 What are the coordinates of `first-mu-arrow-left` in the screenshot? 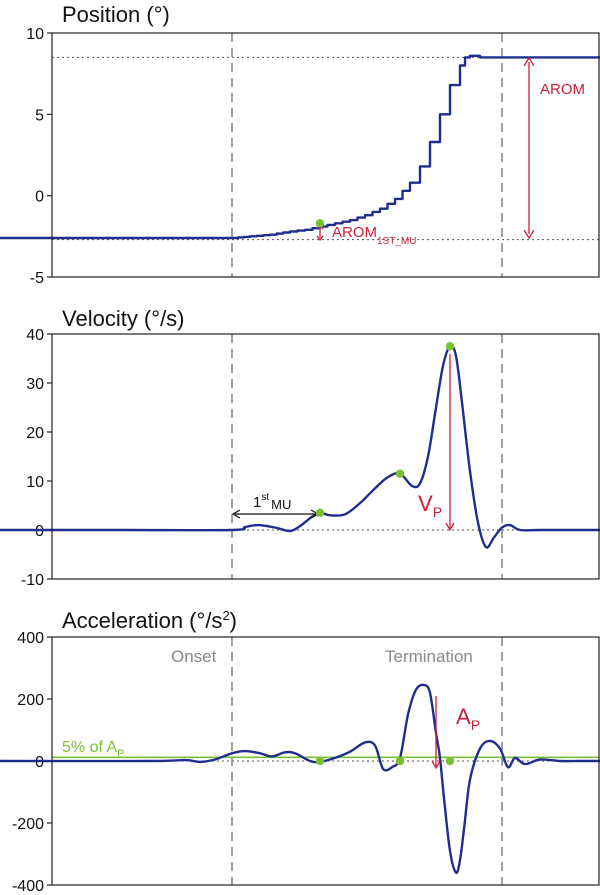 It's located at (236, 514).